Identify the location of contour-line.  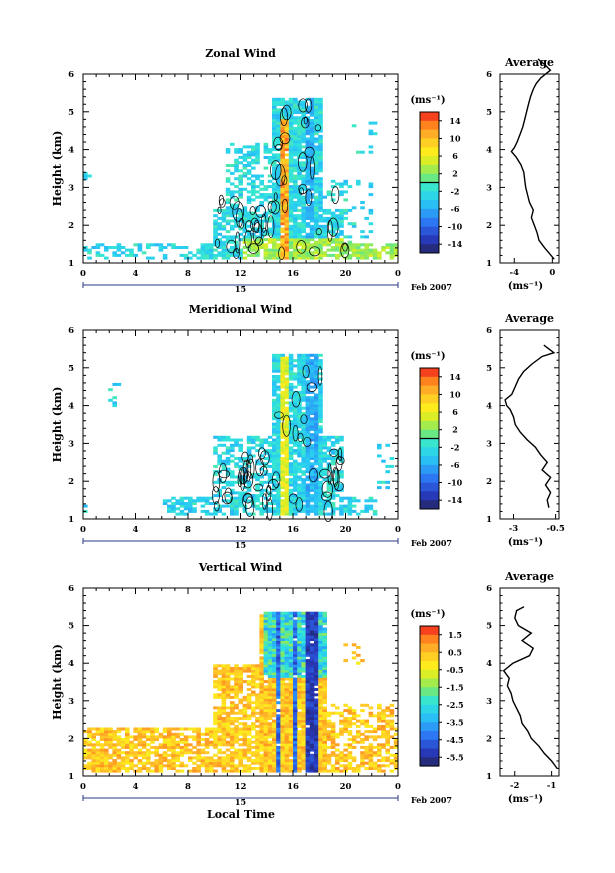
(247, 498).